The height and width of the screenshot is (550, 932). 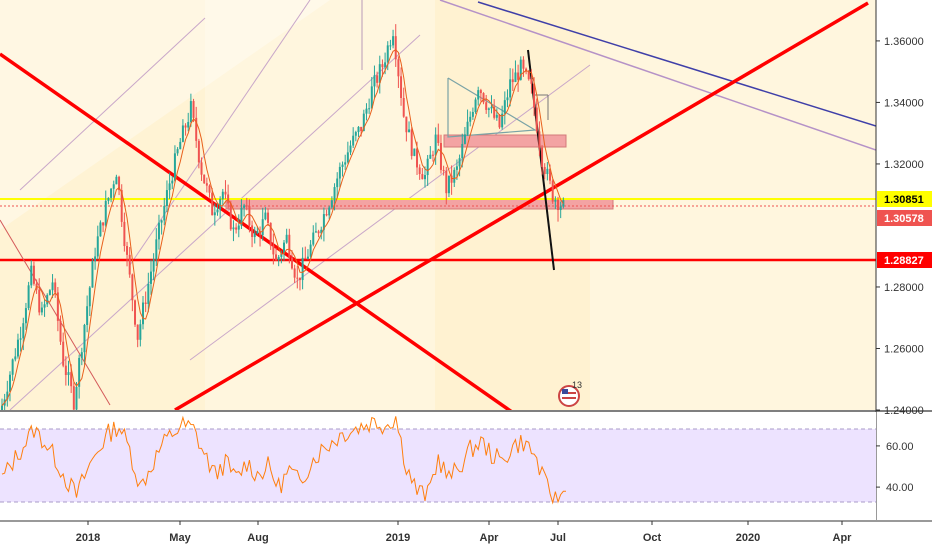 I want to click on time-tick-label: 2018, so click(x=88, y=538).